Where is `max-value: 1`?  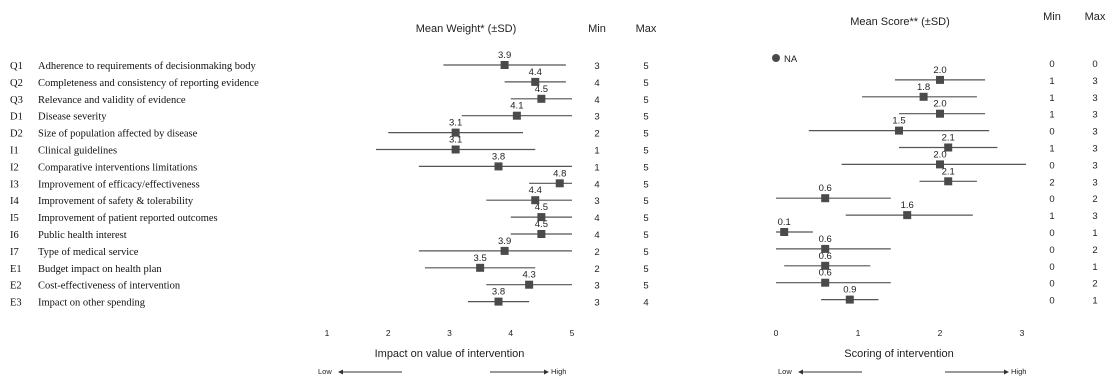
max-value: 1 is located at coordinates (1094, 267).